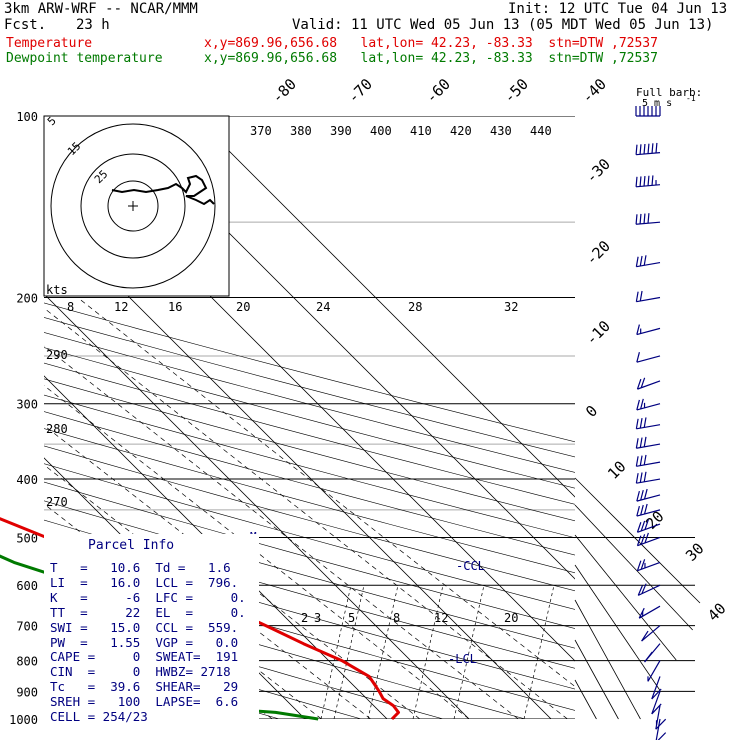 The height and width of the screenshot is (740, 740). Describe the element at coordinates (461, 131) in the screenshot. I see `theta-label-420: 420` at that location.